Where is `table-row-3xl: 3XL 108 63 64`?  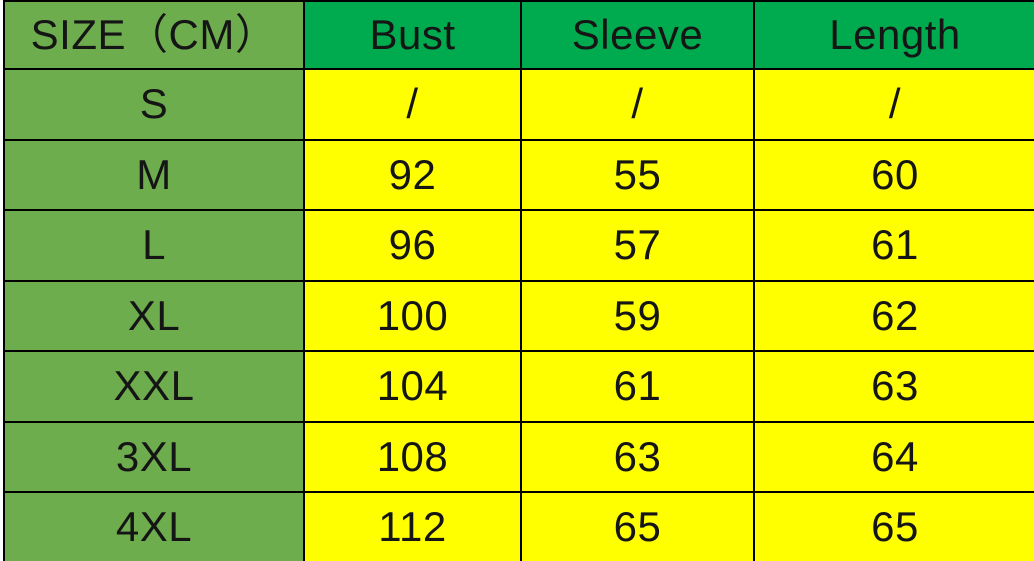
table-row-3xl: 3XL 108 63 64 is located at coordinates (518, 456).